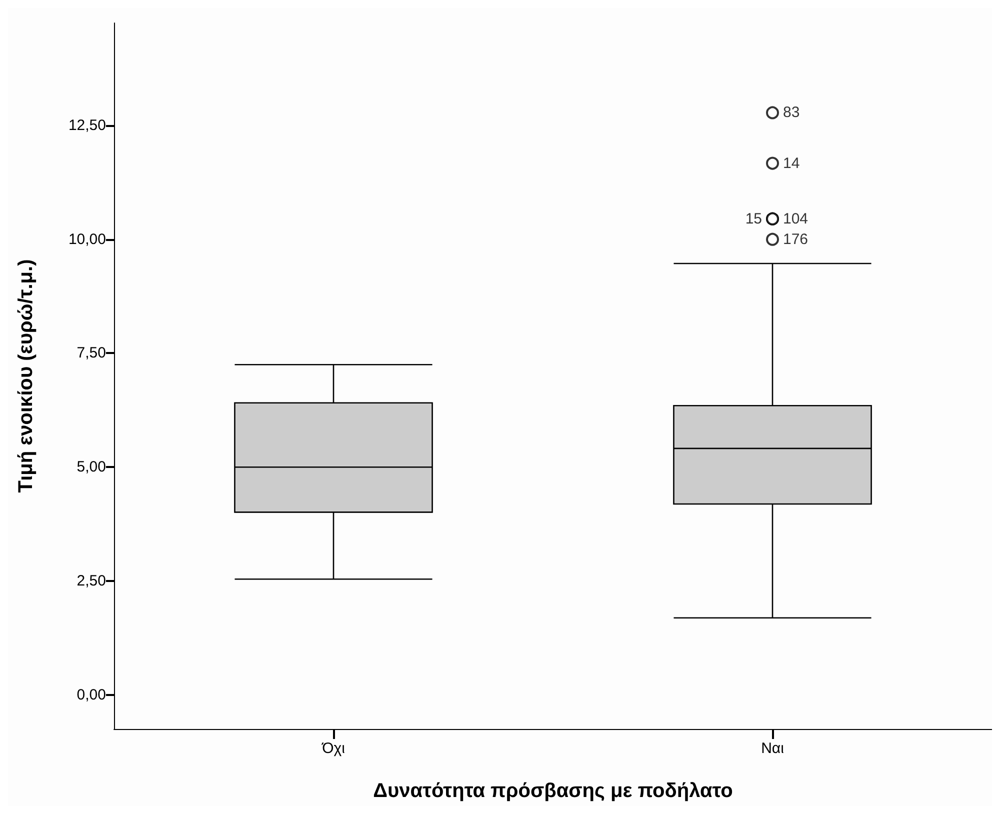  I want to click on y-tick-label: 2,50, so click(91, 581).